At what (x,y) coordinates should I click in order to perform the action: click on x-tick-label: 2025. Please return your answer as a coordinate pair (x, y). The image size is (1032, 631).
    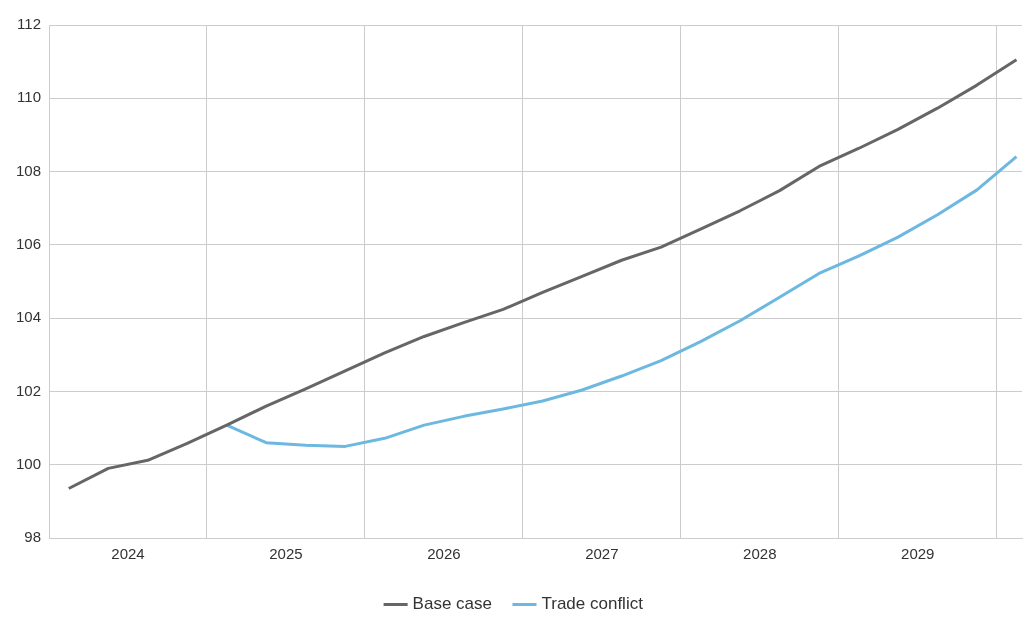
    Looking at the image, I should click on (286, 554).